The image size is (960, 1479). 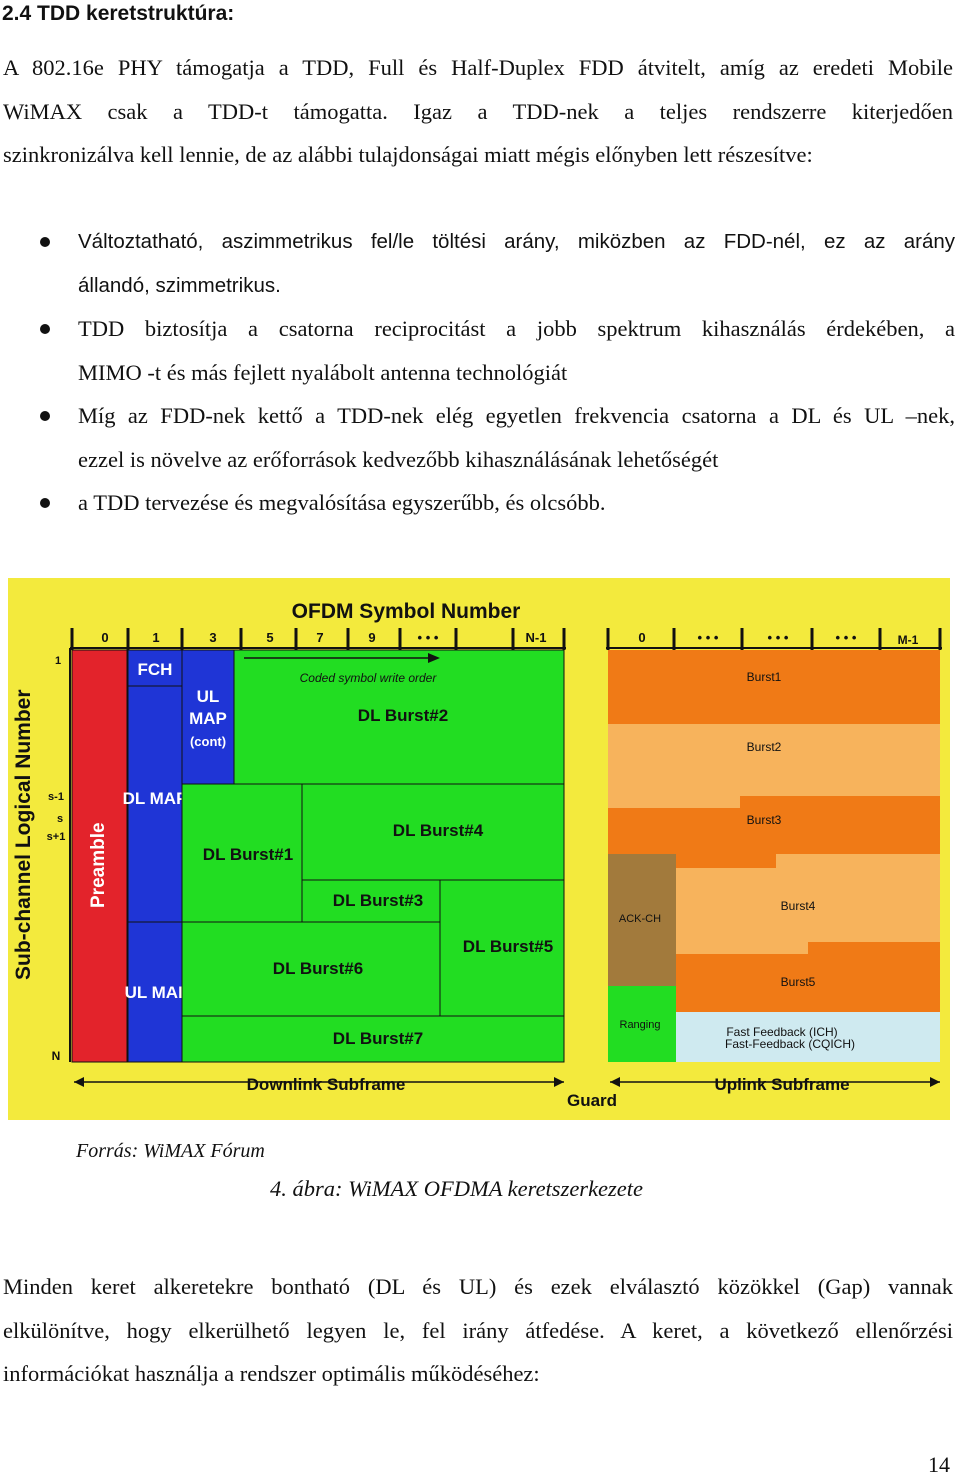 I want to click on ul-burst3-label: Burst3, so click(x=764, y=820).